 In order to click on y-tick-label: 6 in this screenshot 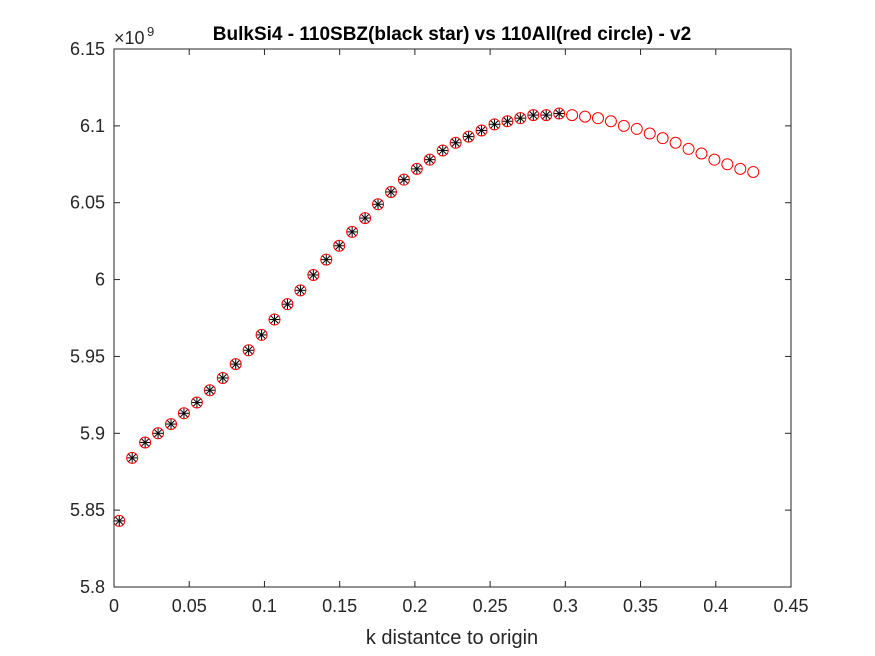, I will do `click(100, 280)`.